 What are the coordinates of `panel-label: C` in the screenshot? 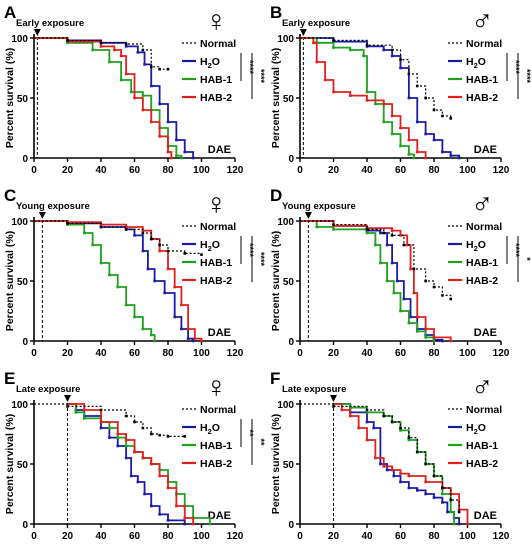 It's located at (10, 195).